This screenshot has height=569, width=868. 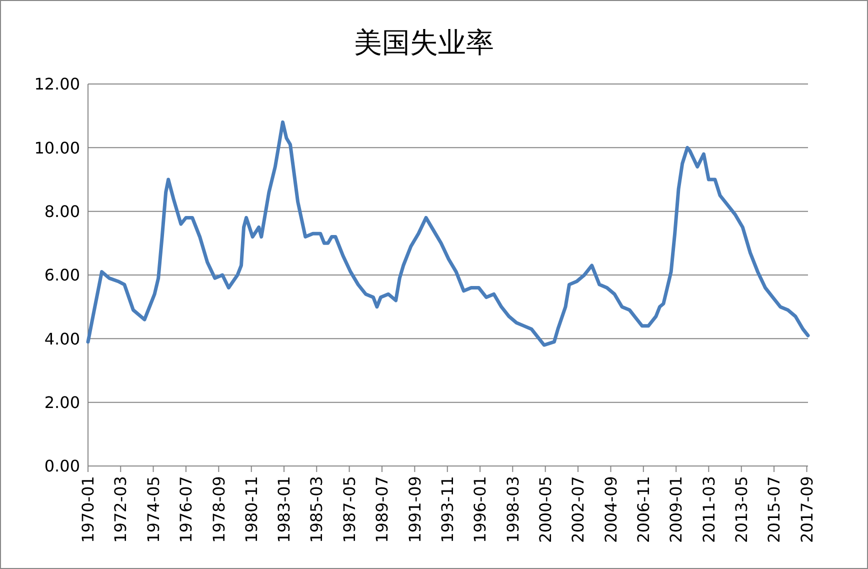 I want to click on x-tick-label: 1974-05, so click(x=153, y=509).